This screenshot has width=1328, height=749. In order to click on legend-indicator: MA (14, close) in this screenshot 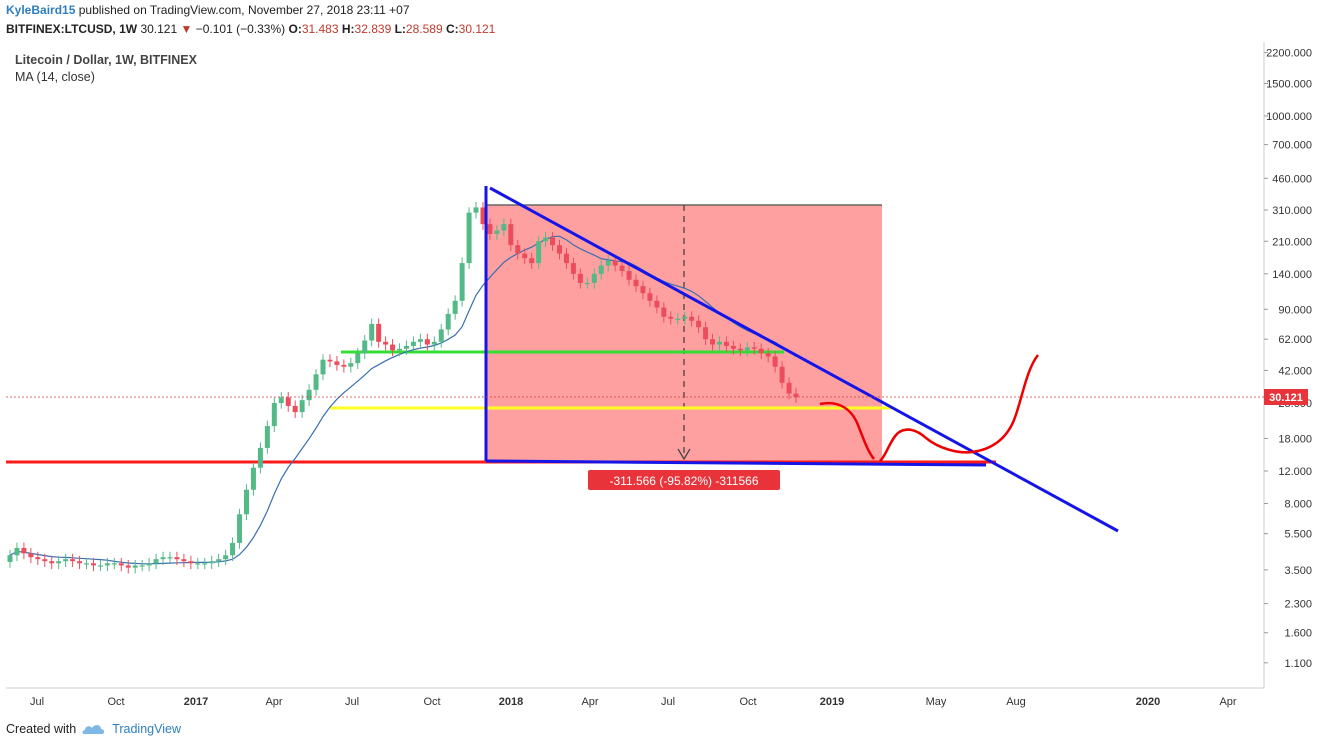, I will do `click(55, 77)`.